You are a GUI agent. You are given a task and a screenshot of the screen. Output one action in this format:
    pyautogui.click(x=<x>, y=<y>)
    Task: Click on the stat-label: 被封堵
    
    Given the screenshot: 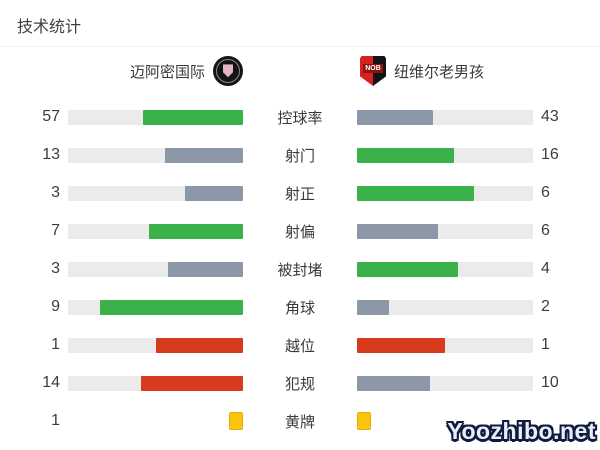 What is the action you would take?
    pyautogui.click(x=300, y=270)
    